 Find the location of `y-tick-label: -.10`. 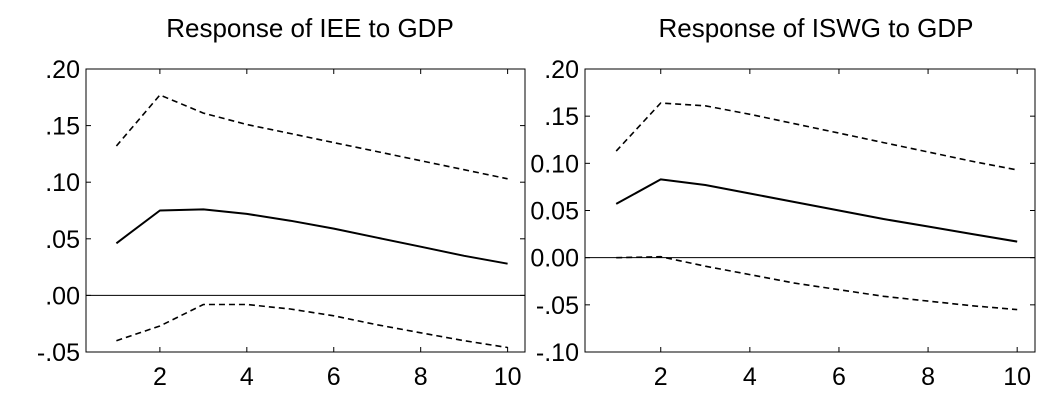

y-tick-label: -.10 is located at coordinates (557, 353).